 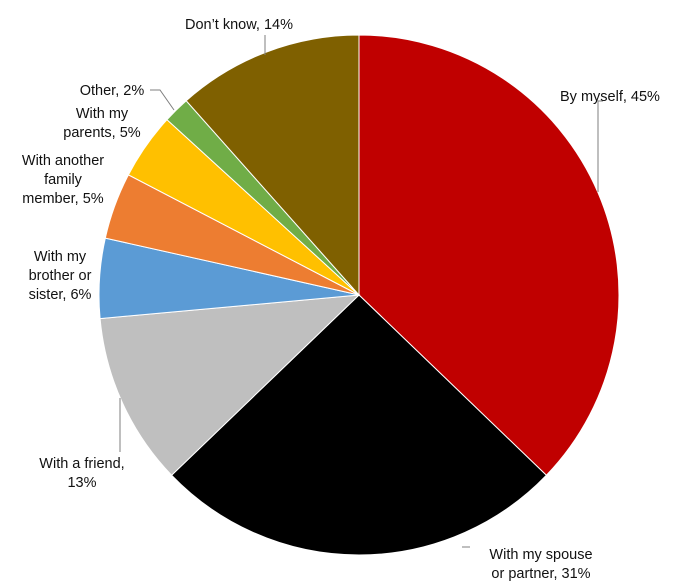 I want to click on slice-label-line: With another, so click(x=63, y=161).